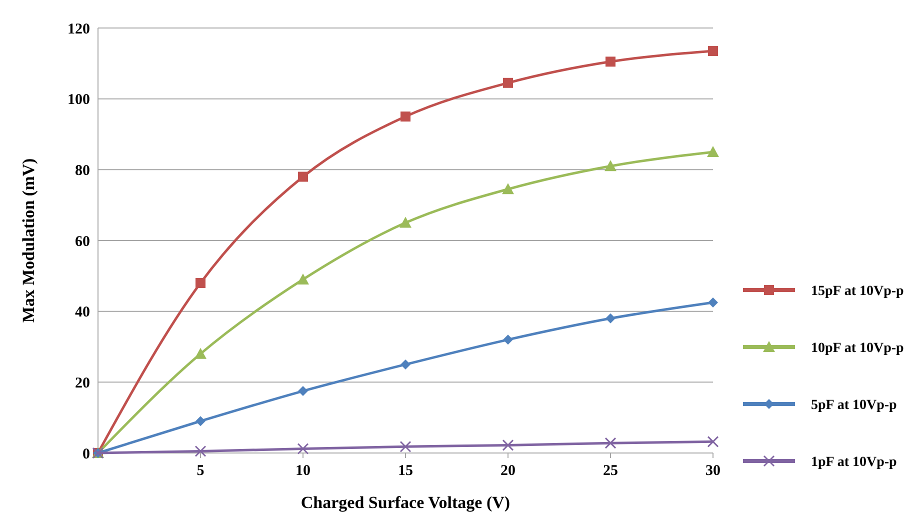  Describe the element at coordinates (508, 471) in the screenshot. I see `x-tick-label: 20` at that location.